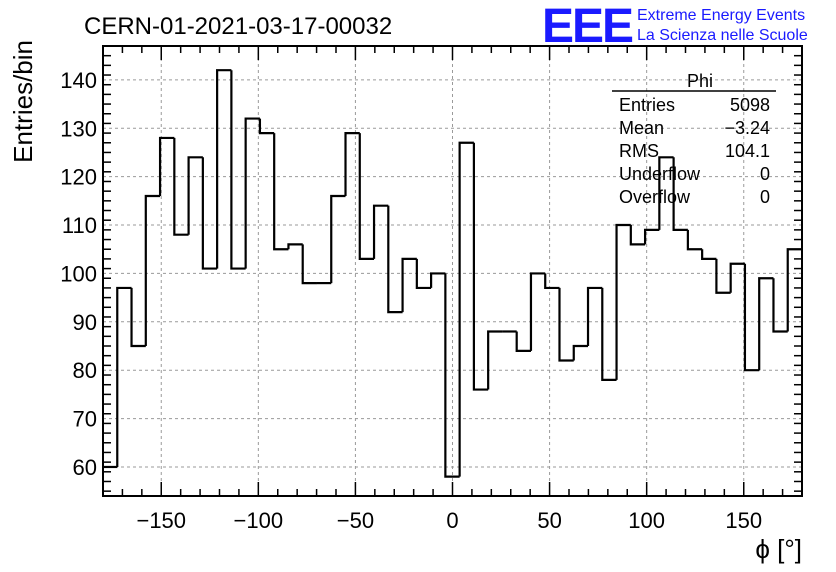 This screenshot has width=836, height=572. Describe the element at coordinates (641, 128) in the screenshot. I see `stats-label: Mean` at that location.